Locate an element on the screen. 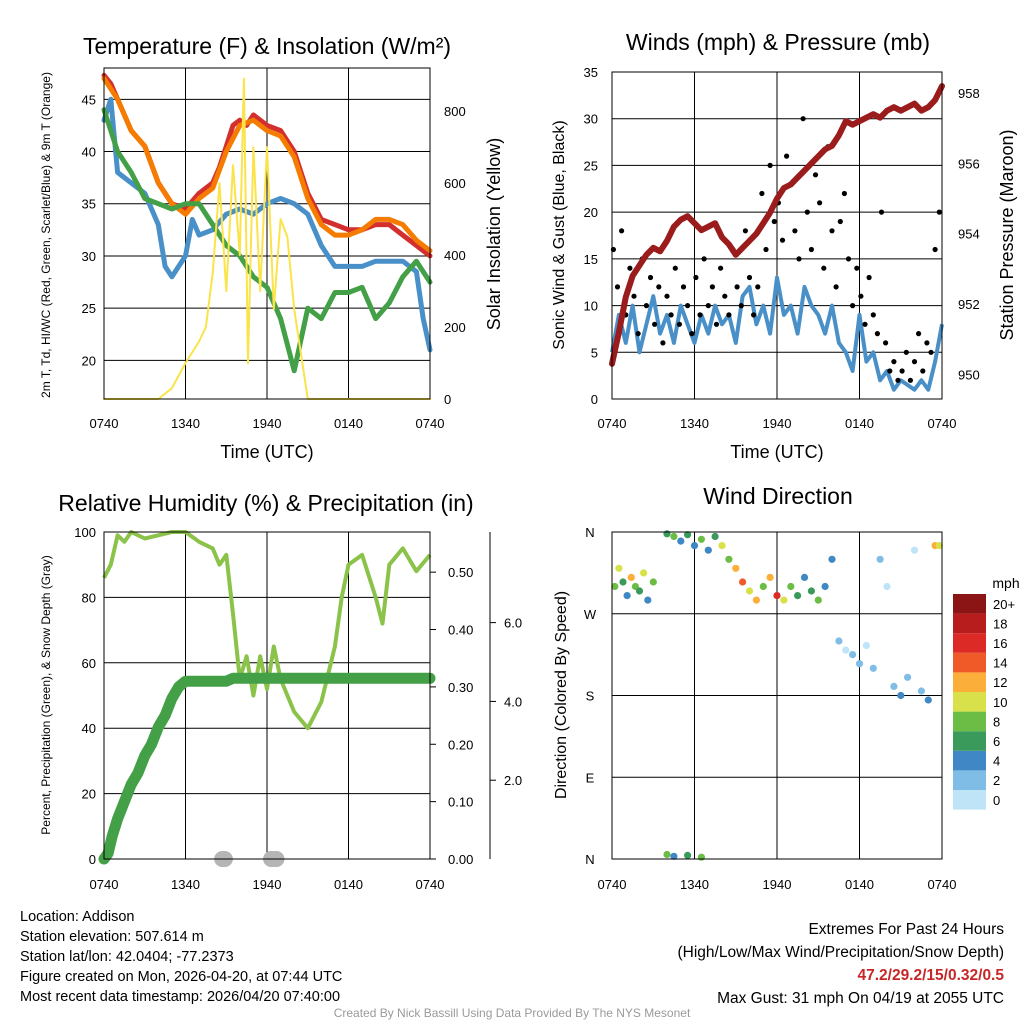 The width and height of the screenshot is (1024, 1024). precip-y-tick: 0.30 is located at coordinates (460, 687).